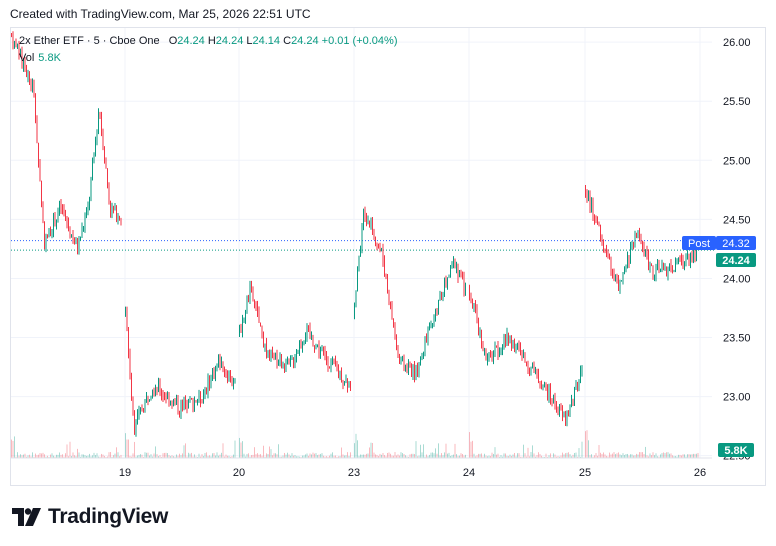 This screenshot has width=776, height=546. What do you see at coordinates (49, 58) in the screenshot?
I see `volume-value: 5.8K` at bounding box center [49, 58].